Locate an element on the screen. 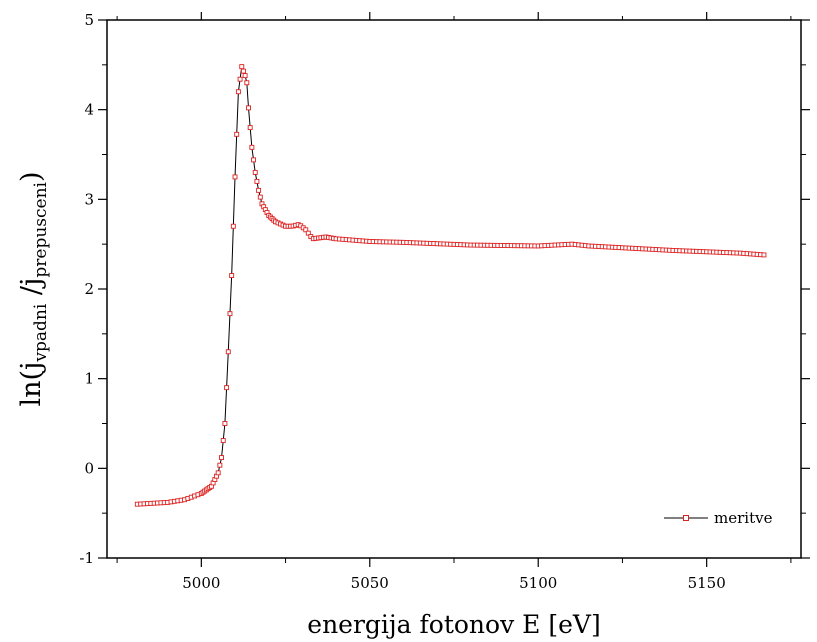  y-axis-title-pre: ln(j is located at coordinates (31, 384).